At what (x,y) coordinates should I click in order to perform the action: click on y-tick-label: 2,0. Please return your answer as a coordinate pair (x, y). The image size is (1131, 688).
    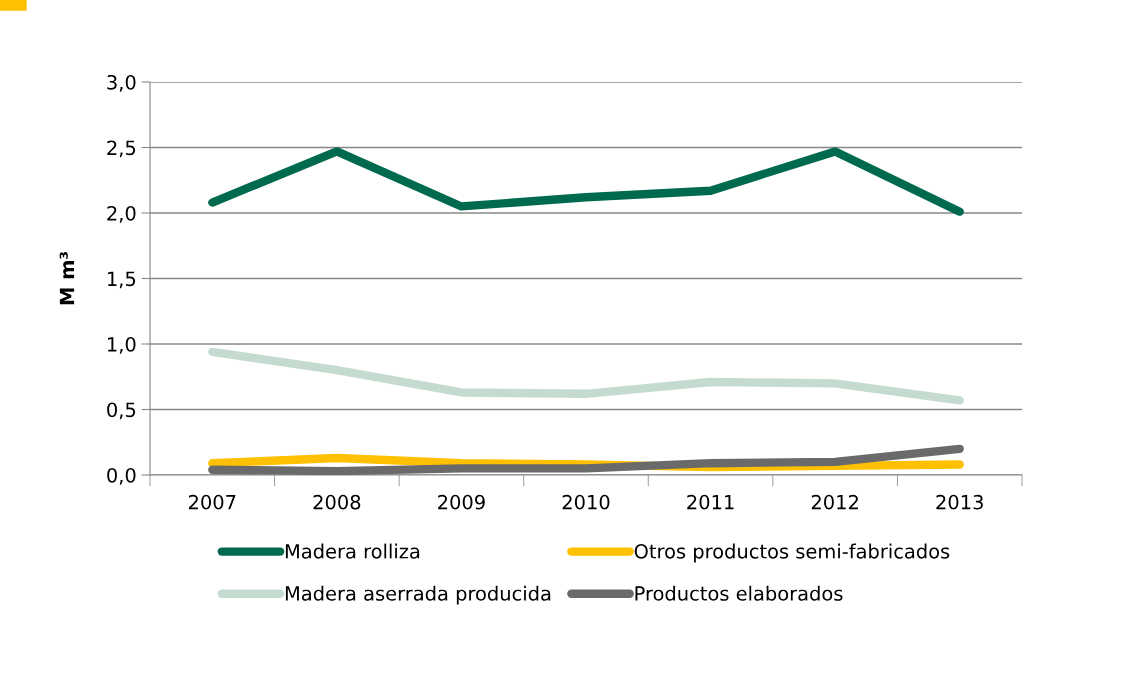
    Looking at the image, I should click on (121, 214).